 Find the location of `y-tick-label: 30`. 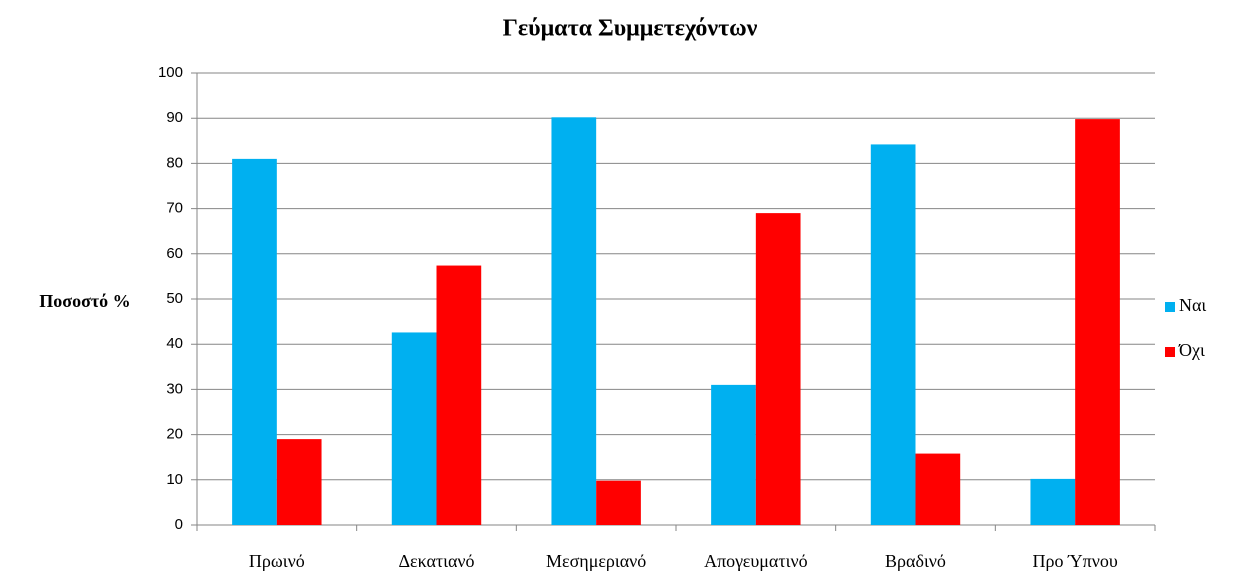

y-tick-label: 30 is located at coordinates (174, 388).